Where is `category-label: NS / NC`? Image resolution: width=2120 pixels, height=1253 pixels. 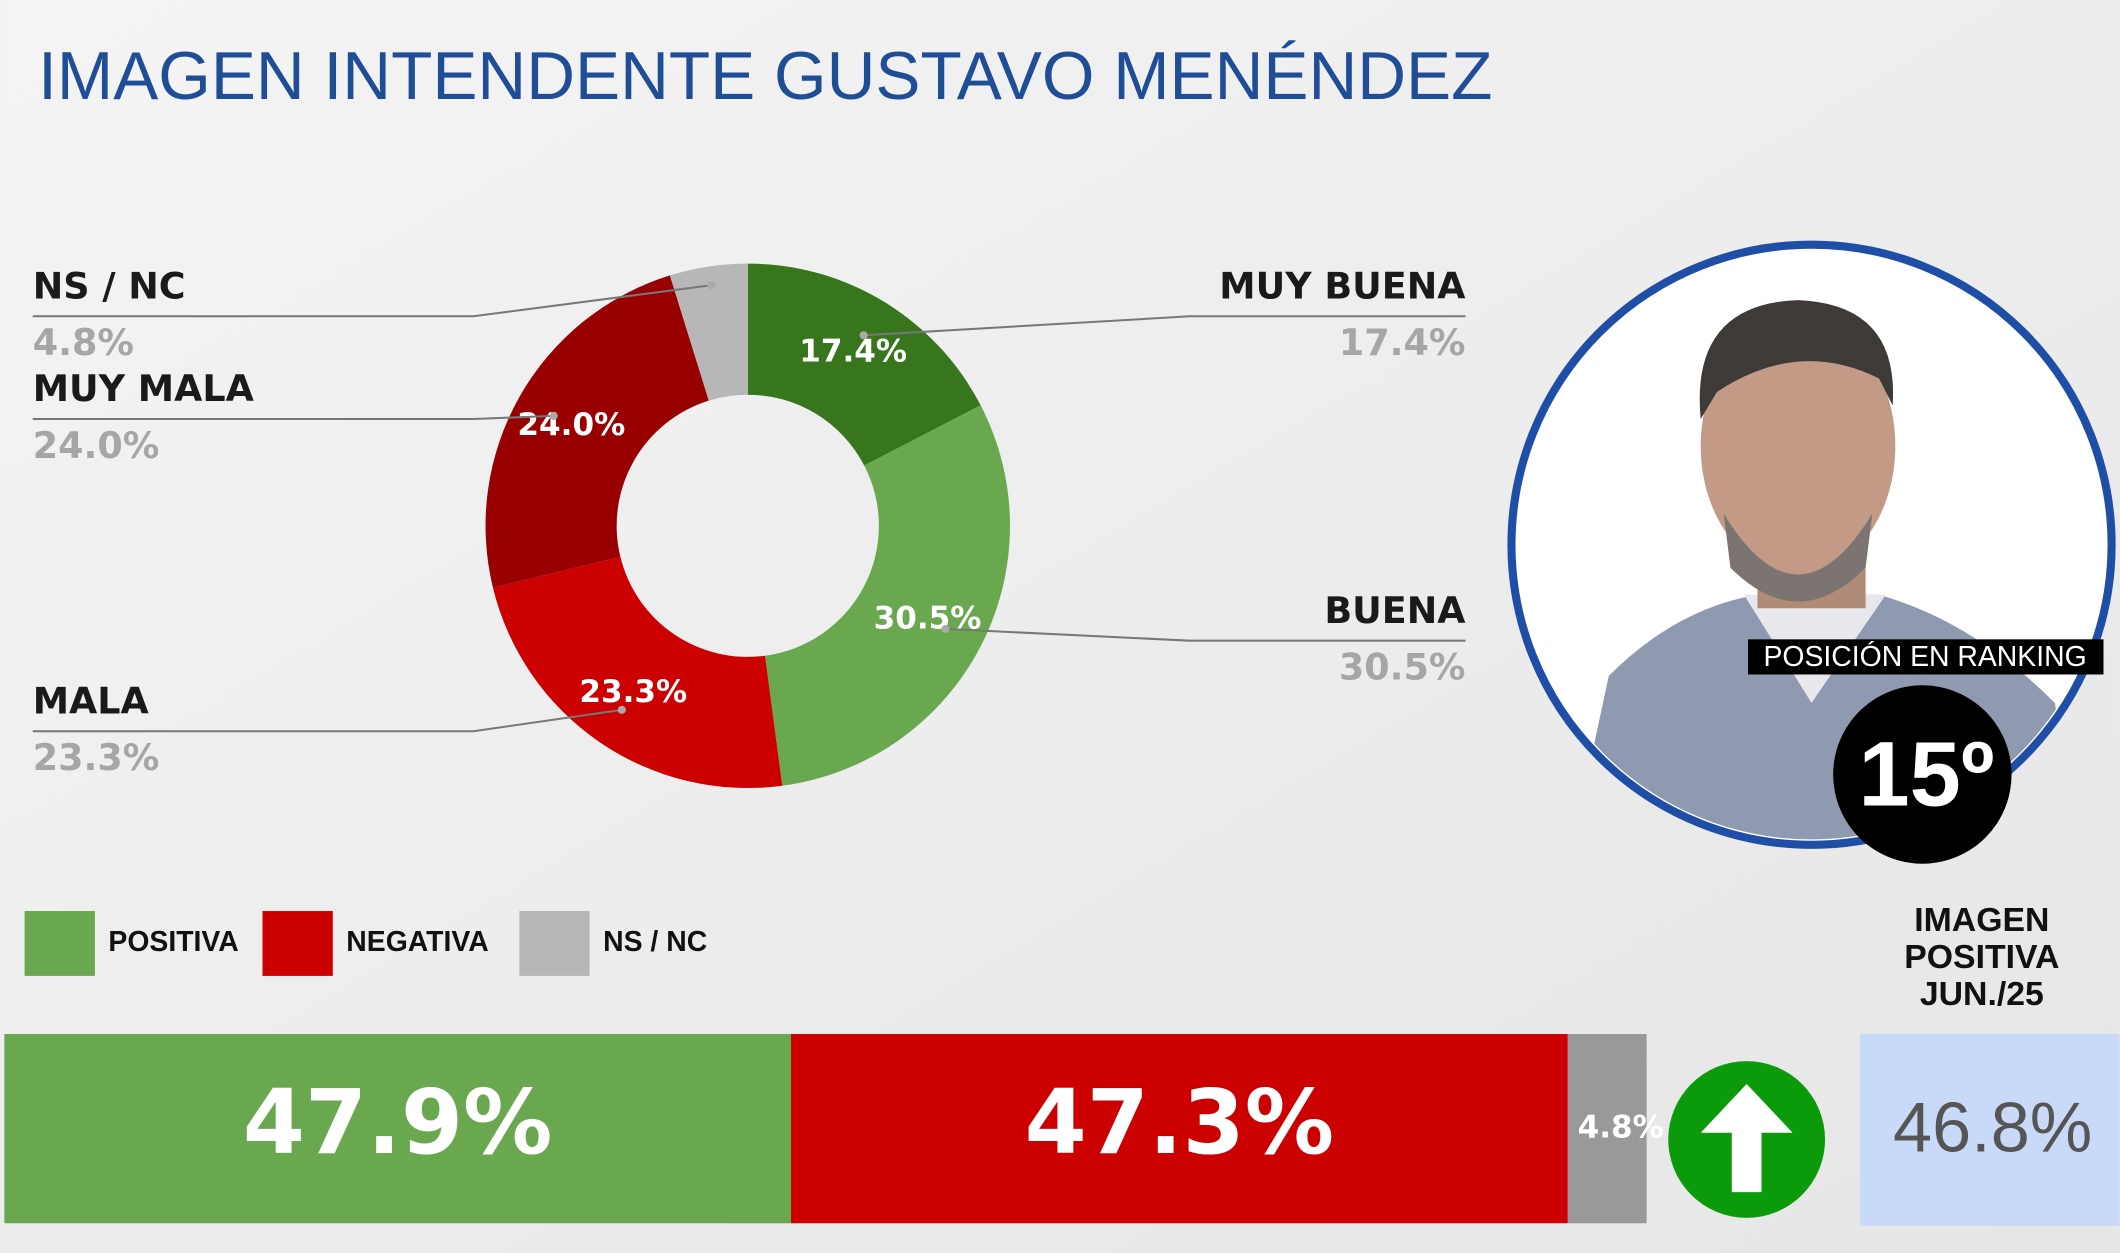
category-label: NS / NC is located at coordinates (109, 285).